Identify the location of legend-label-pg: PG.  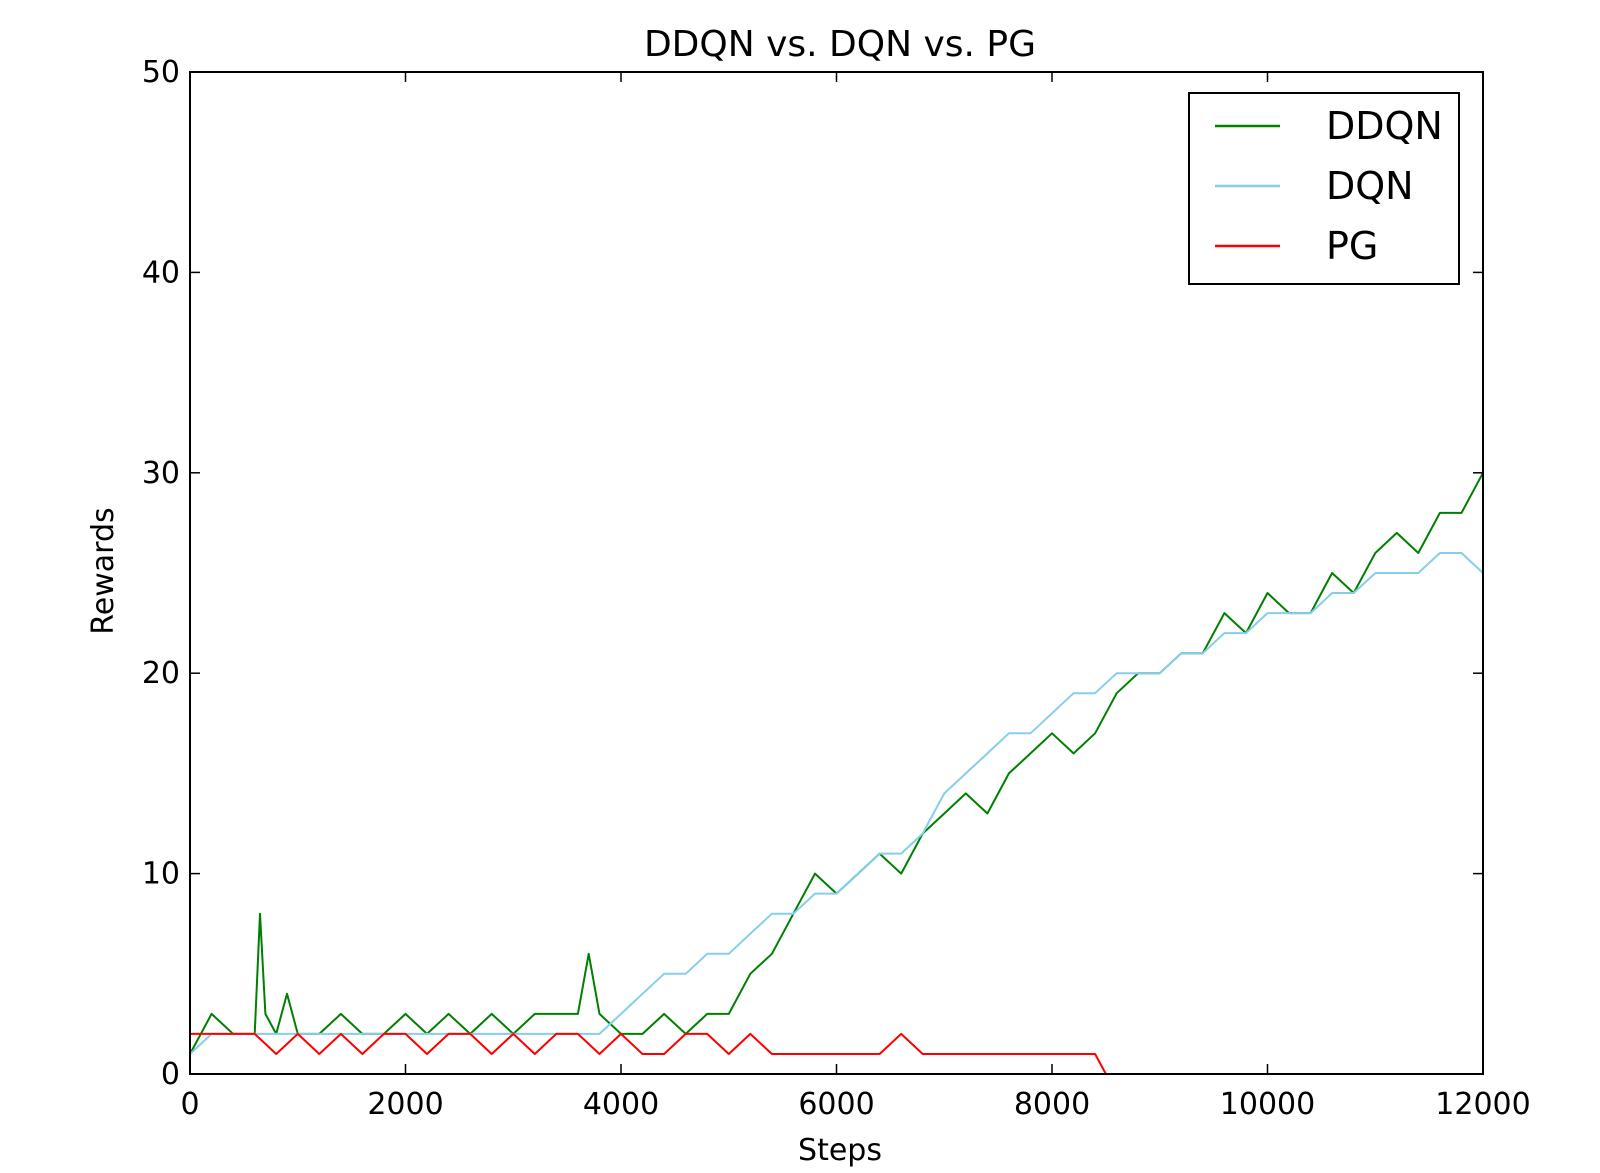
(1352, 246).